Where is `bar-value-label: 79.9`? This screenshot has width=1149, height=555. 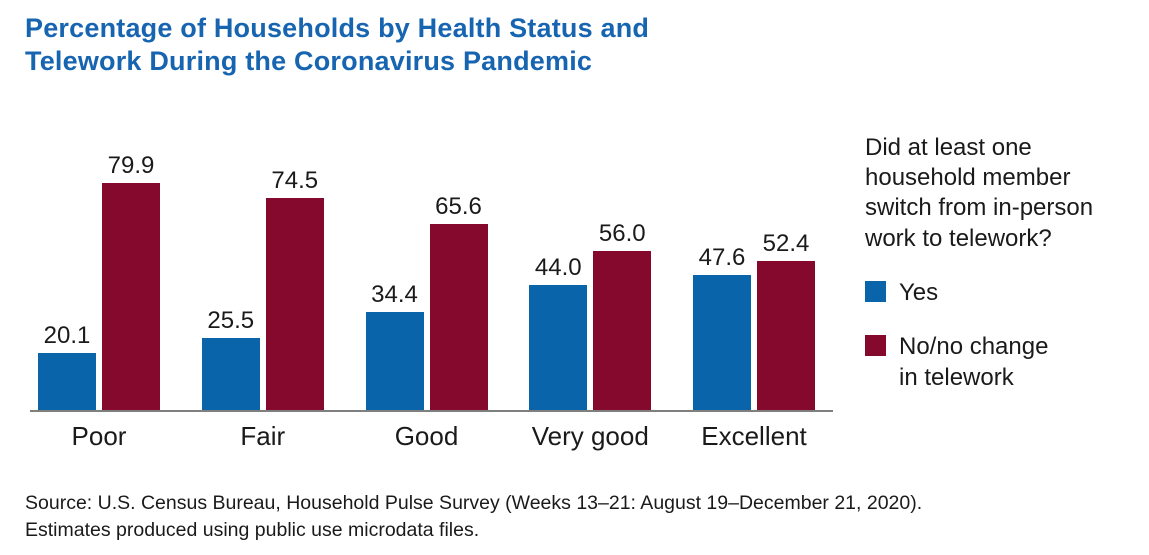
bar-value-label: 79.9 is located at coordinates (131, 165).